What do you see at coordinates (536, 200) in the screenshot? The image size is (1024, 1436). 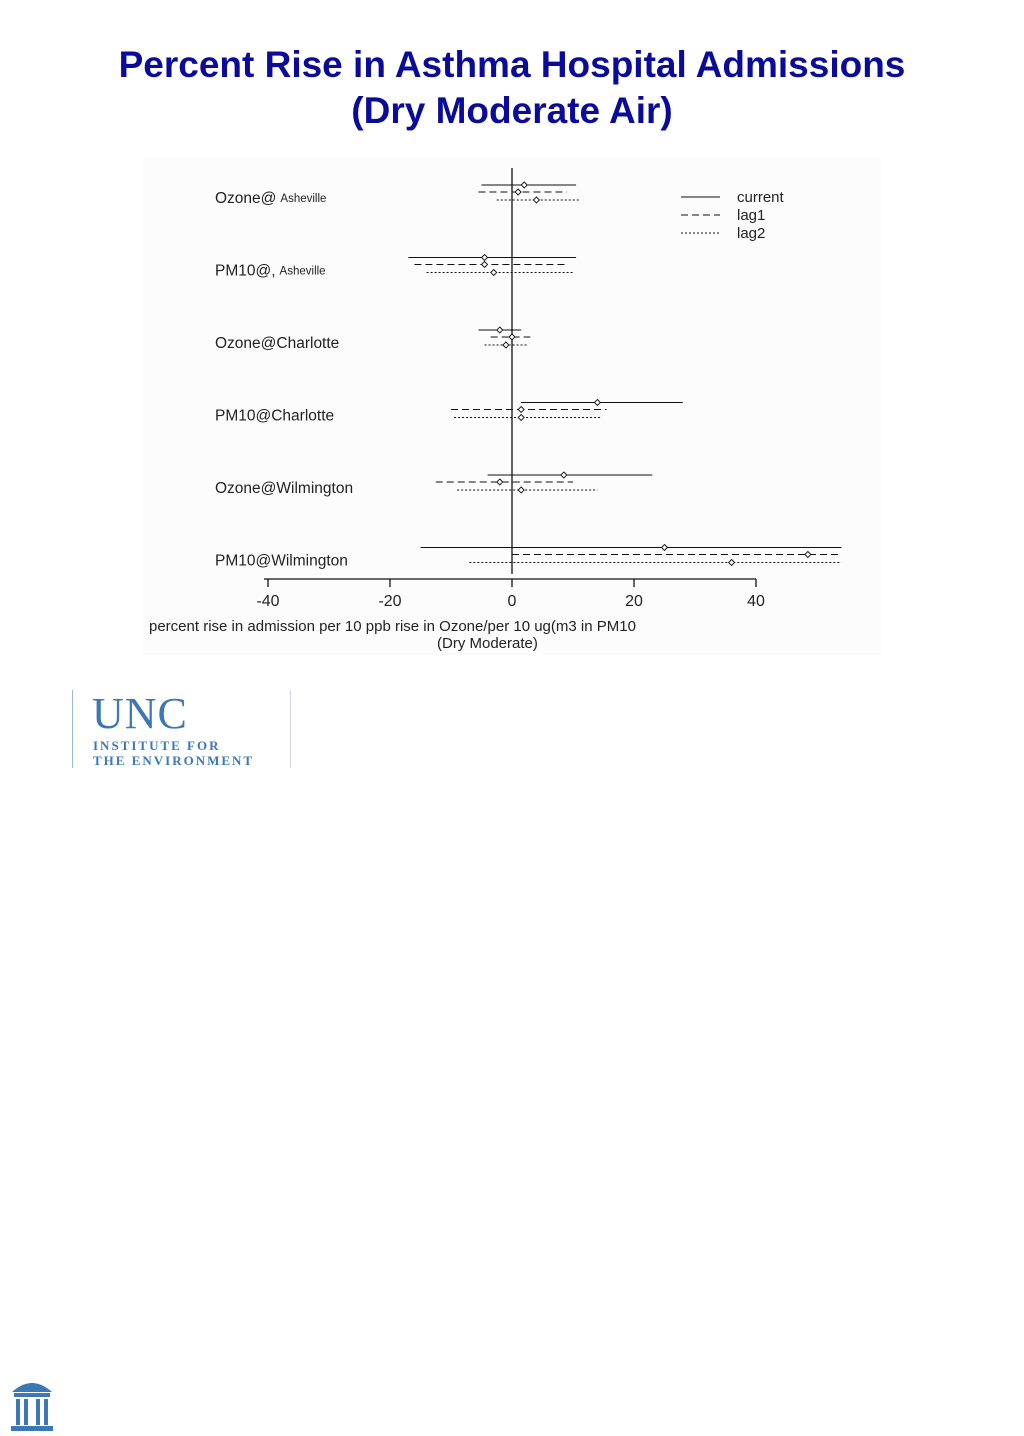 I see `row-0-lag2-point` at bounding box center [536, 200].